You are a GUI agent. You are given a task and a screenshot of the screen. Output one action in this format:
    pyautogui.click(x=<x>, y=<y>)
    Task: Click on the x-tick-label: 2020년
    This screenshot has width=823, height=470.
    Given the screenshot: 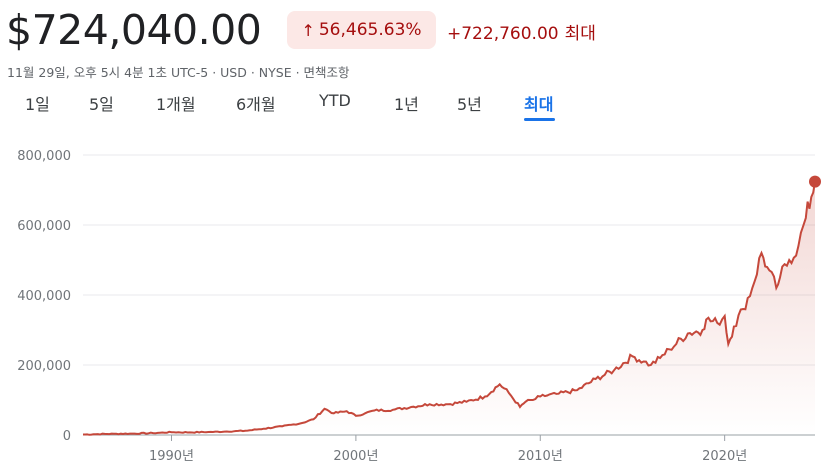 What is the action you would take?
    pyautogui.click(x=724, y=456)
    